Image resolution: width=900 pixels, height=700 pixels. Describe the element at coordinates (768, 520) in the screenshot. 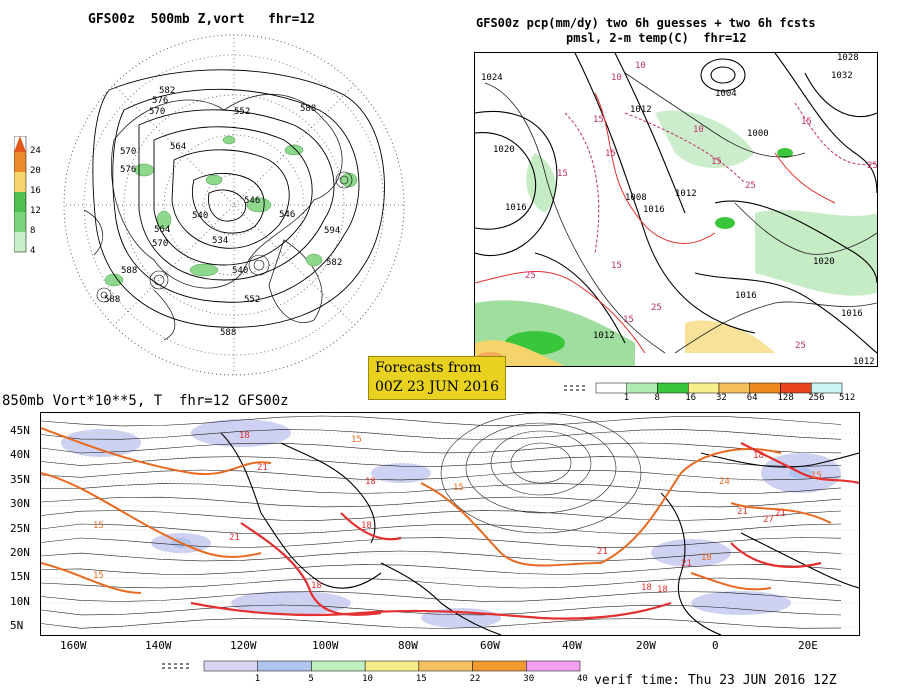

I see `atl-temp-label: 27` at that location.